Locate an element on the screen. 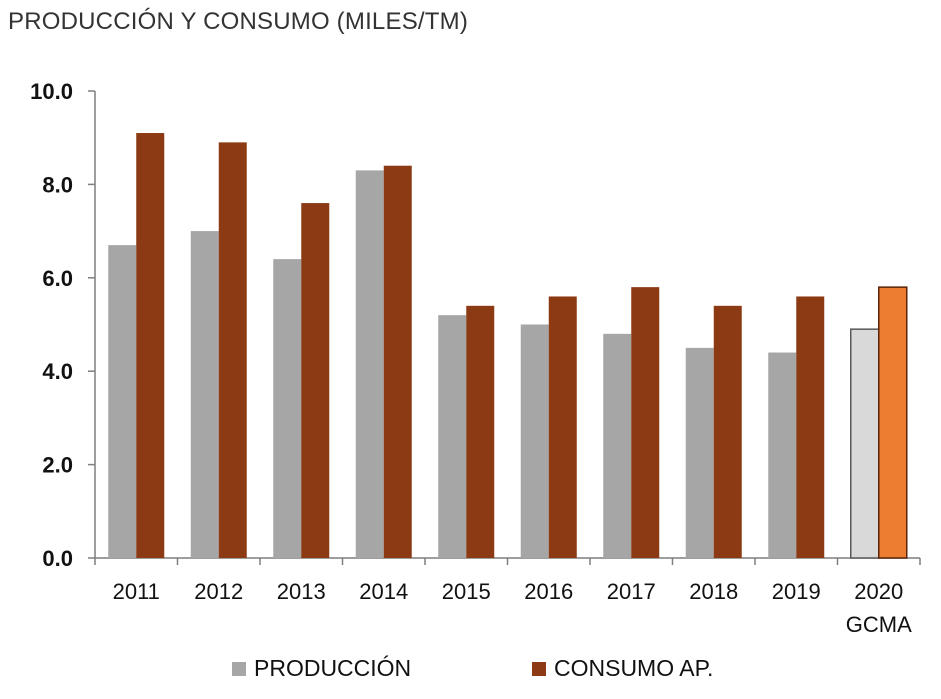 This screenshot has height=699, width=941. legend-label-consumo: CONSUMO AP. is located at coordinates (634, 668).